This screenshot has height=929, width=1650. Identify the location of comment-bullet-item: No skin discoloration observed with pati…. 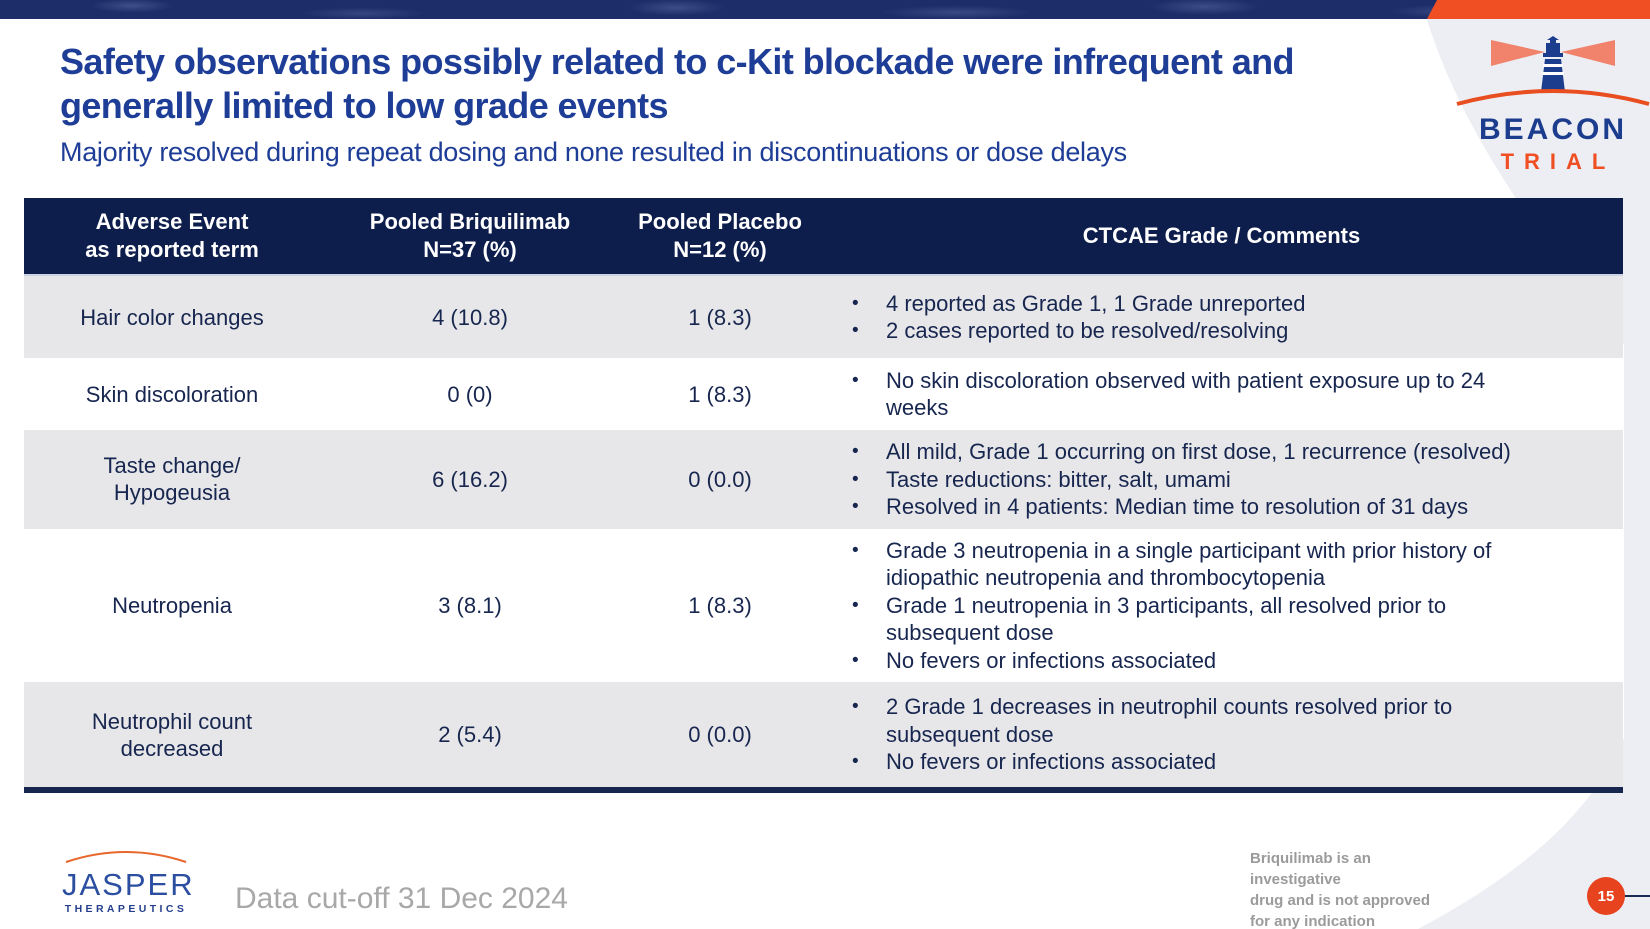
(1176, 394).